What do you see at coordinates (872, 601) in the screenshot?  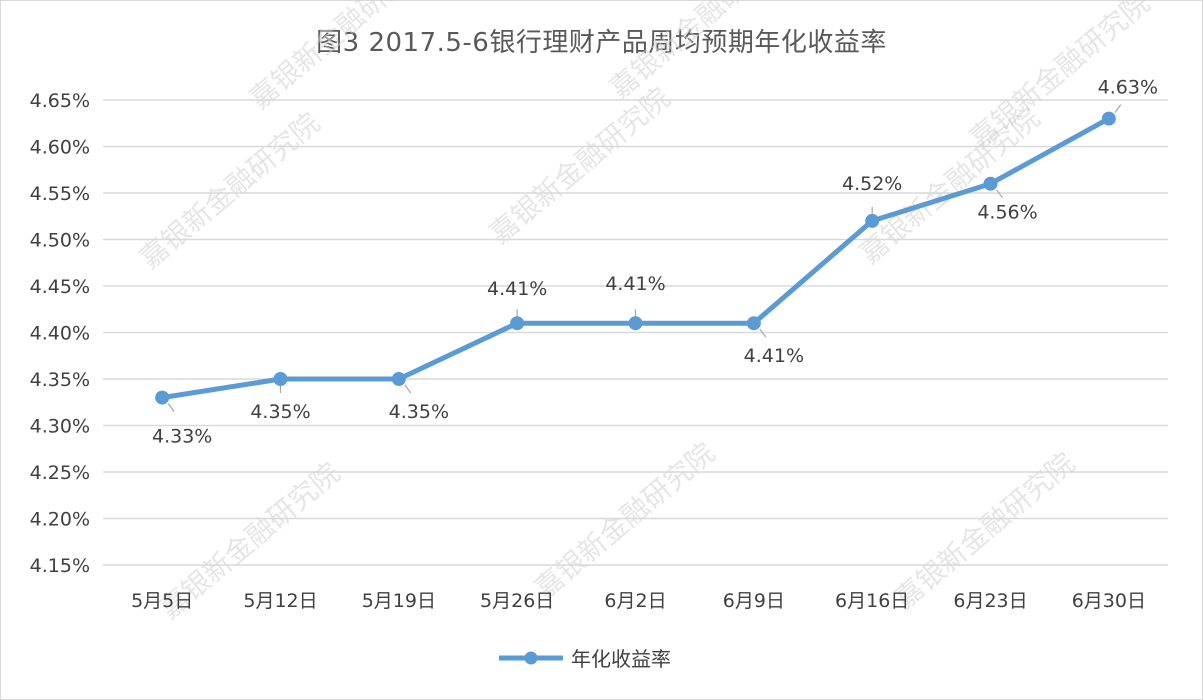 I see `x-tick-label: 6月16日` at bounding box center [872, 601].